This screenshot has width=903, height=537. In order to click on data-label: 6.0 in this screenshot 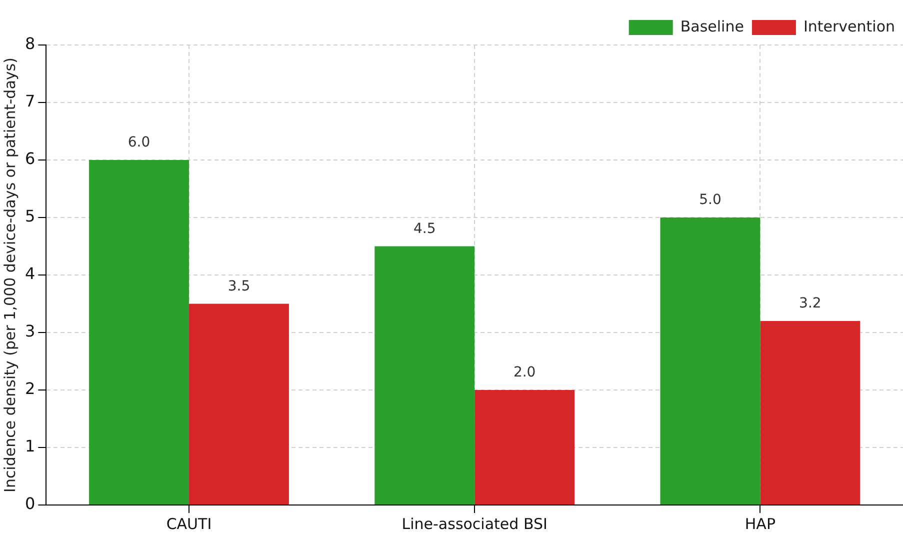, I will do `click(139, 142)`.